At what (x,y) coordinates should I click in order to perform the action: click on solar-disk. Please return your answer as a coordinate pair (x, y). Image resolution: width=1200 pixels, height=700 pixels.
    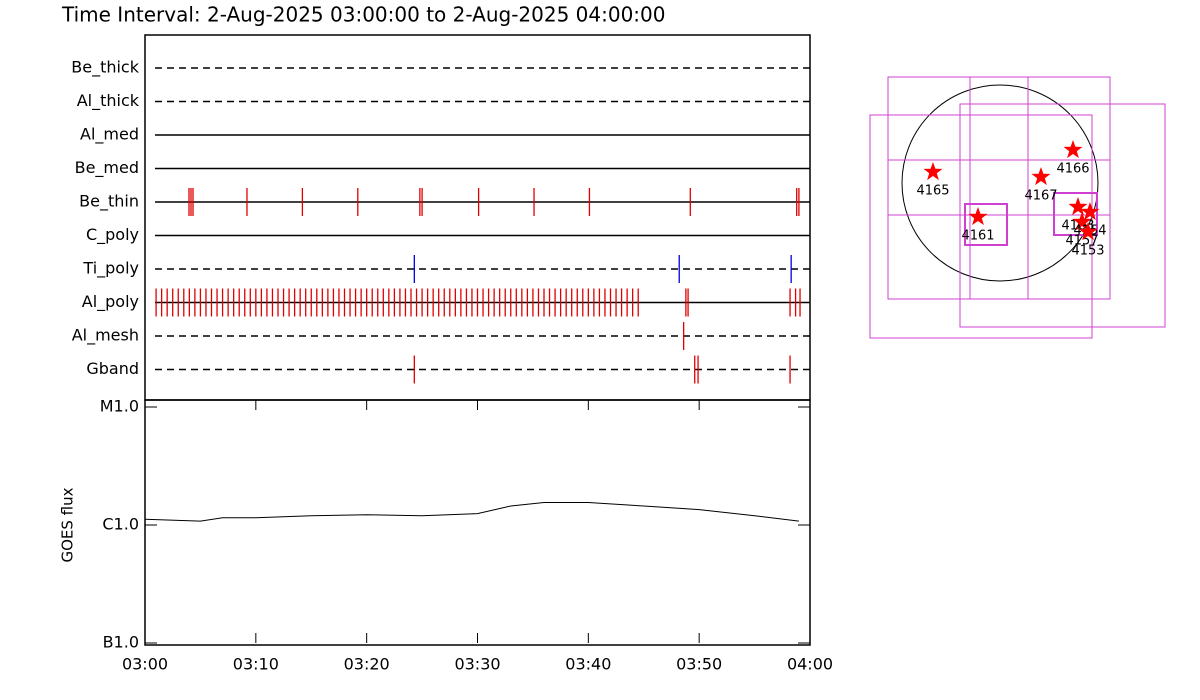
    Looking at the image, I should click on (1000, 183).